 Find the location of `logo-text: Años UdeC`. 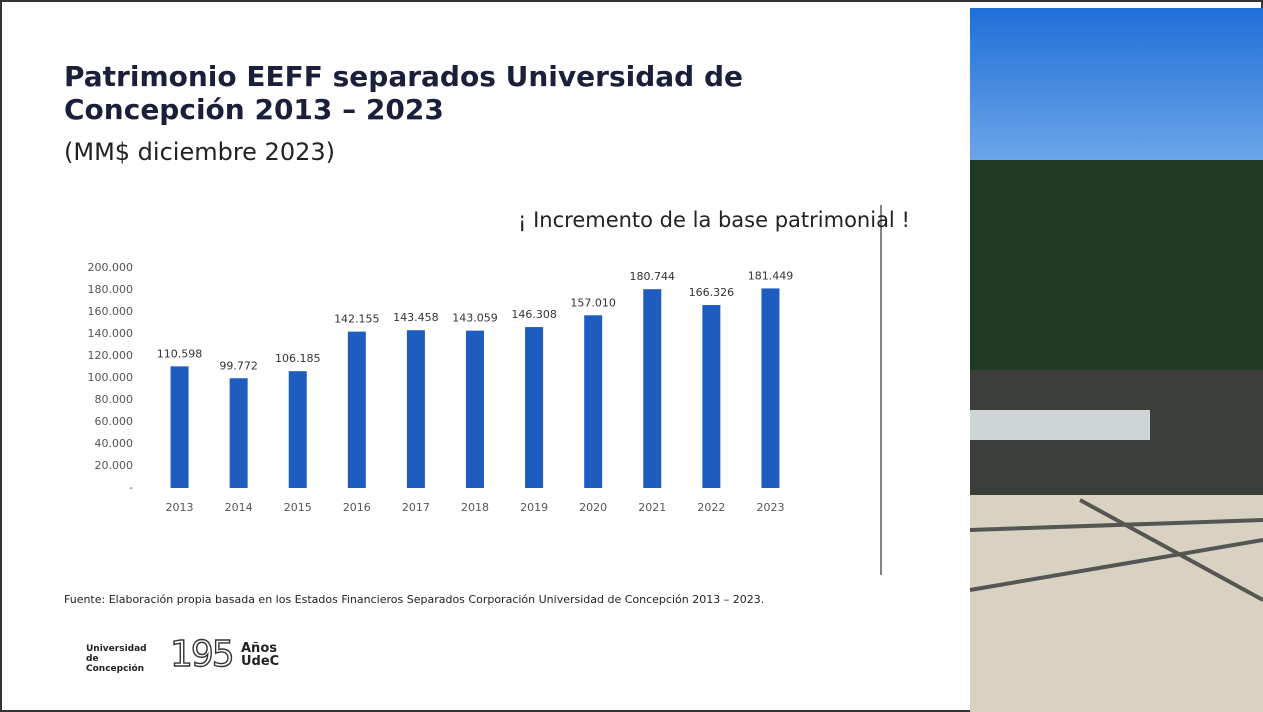

logo-text: Años UdeC is located at coordinates (261, 655).